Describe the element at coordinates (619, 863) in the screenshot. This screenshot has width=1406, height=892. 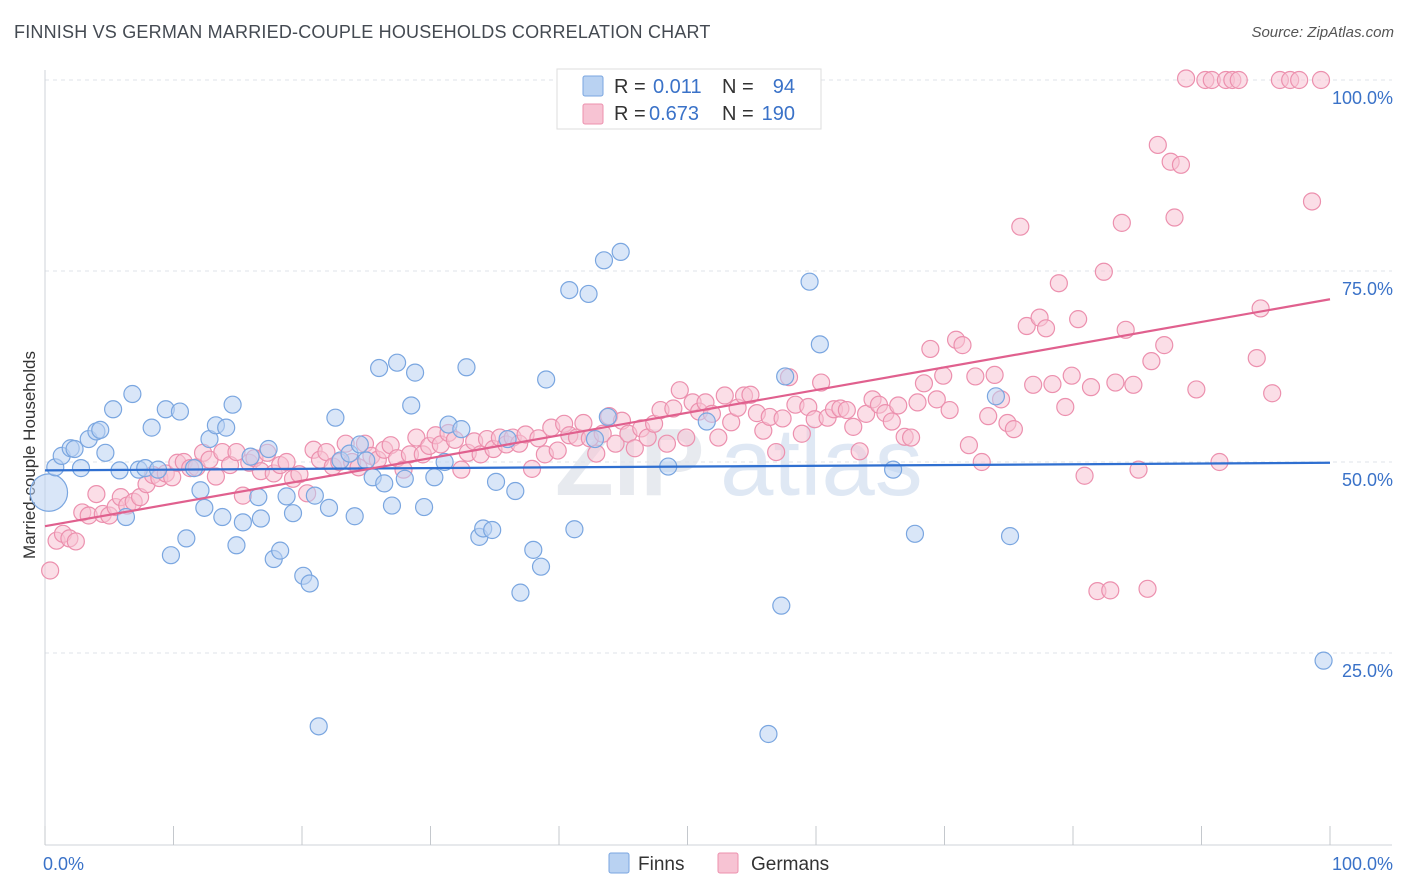
I see `finns-bottom-swatch` at that location.